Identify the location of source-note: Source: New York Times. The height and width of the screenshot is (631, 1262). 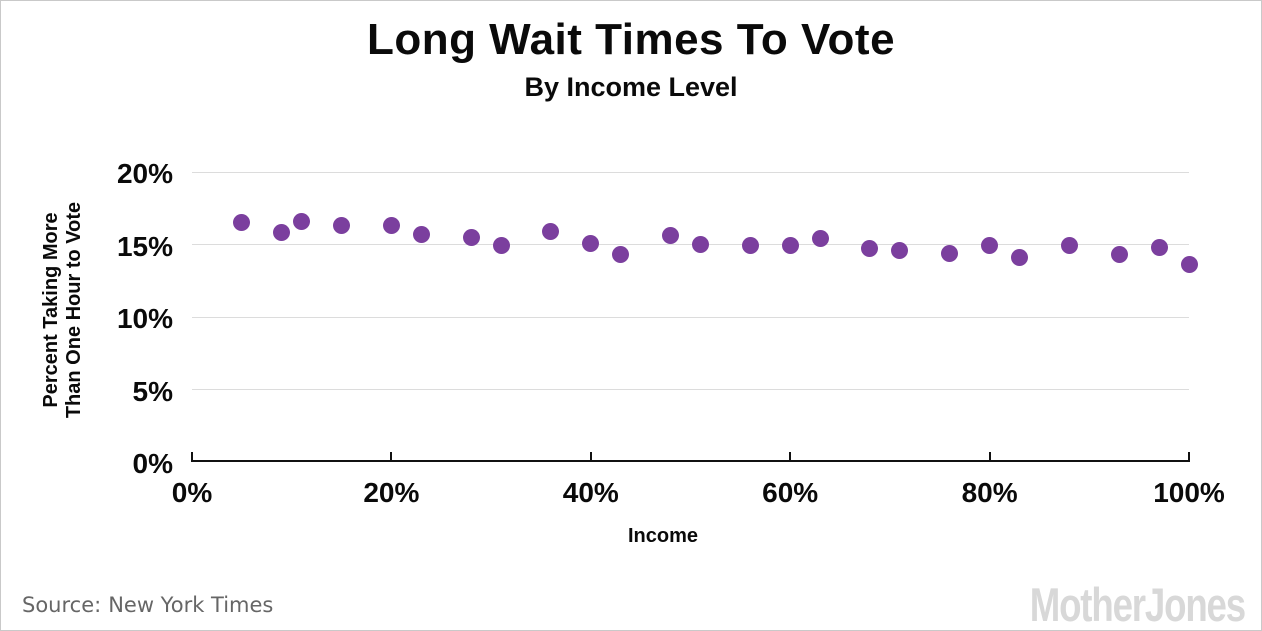
(147, 605).